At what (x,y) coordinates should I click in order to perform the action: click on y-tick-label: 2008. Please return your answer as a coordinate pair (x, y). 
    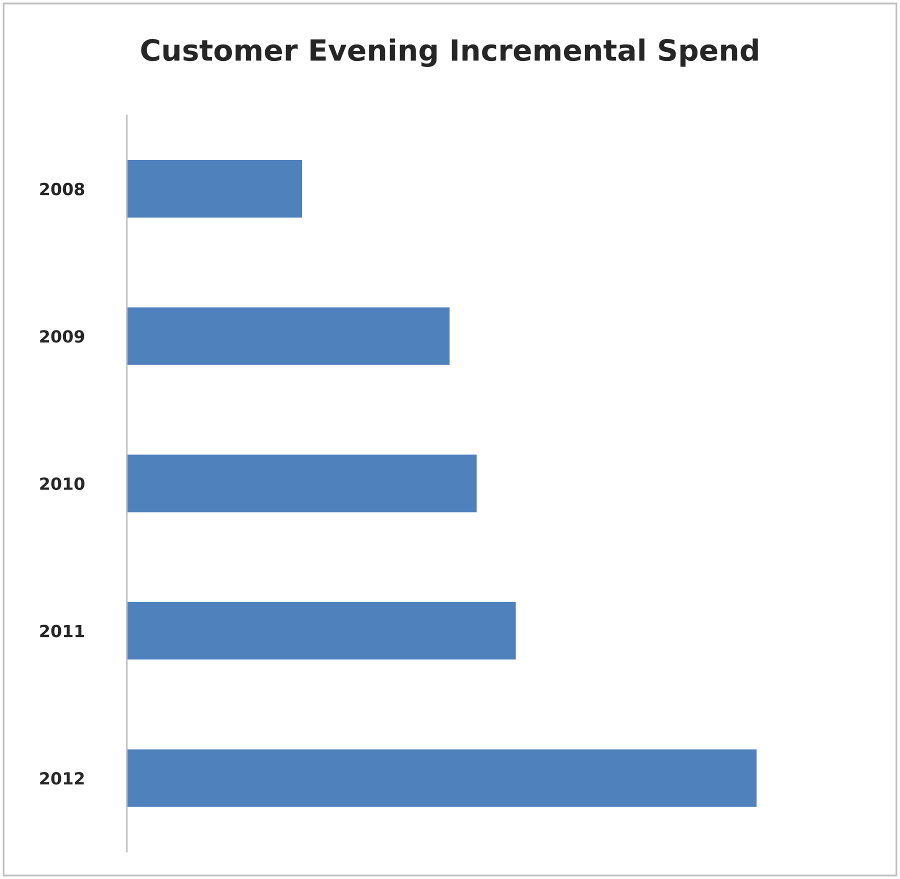
    Looking at the image, I should click on (62, 189).